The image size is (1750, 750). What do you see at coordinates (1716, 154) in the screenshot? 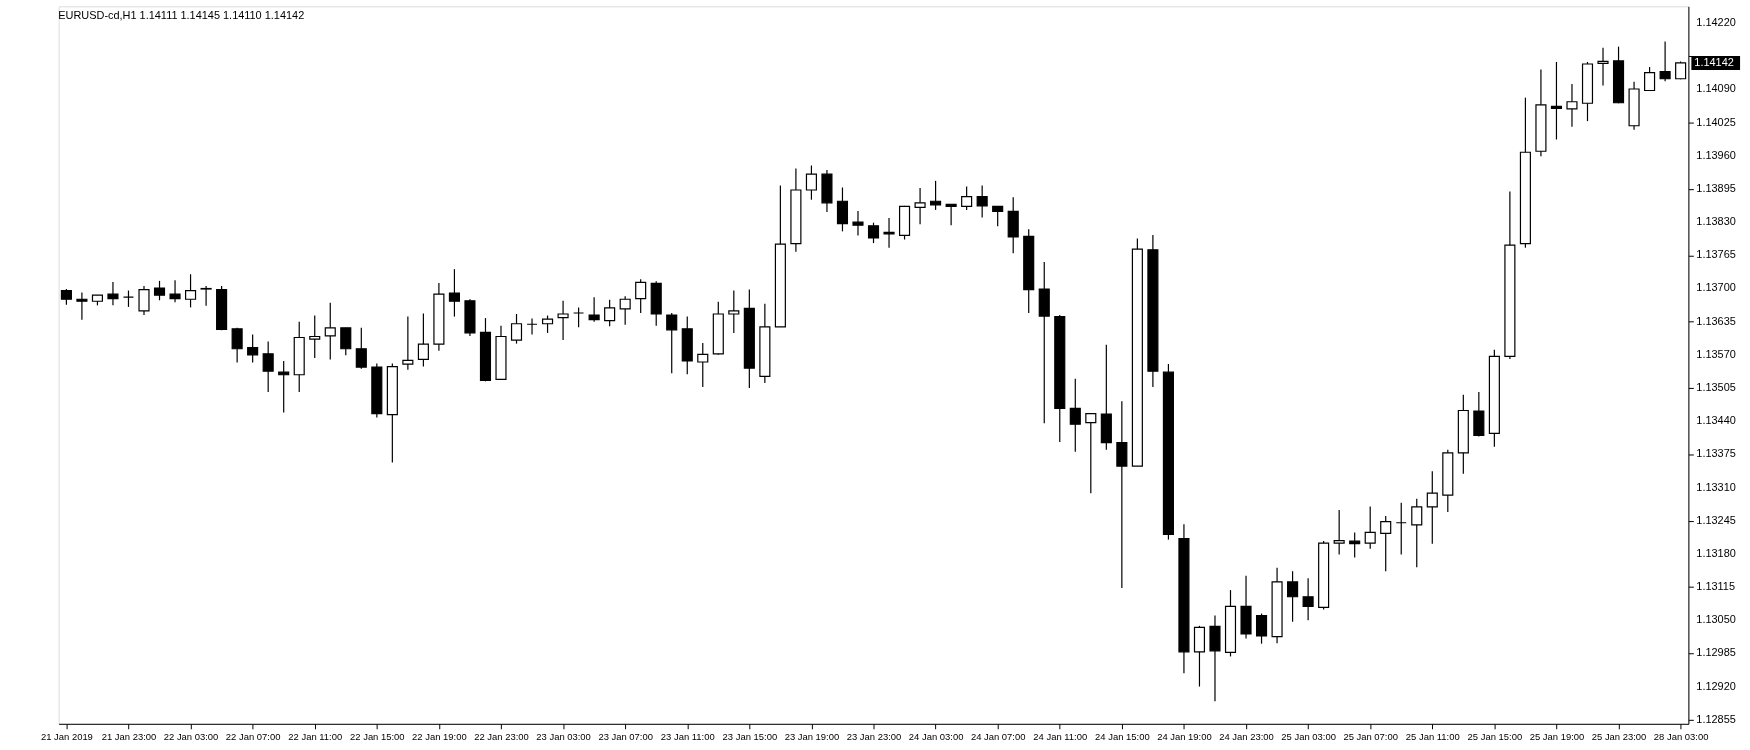
I see `y-tick-label: 1.13960` at bounding box center [1716, 154].